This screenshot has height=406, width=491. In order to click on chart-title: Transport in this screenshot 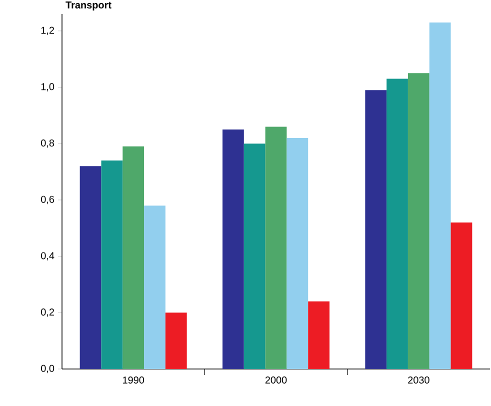, I will do `click(89, 6)`.